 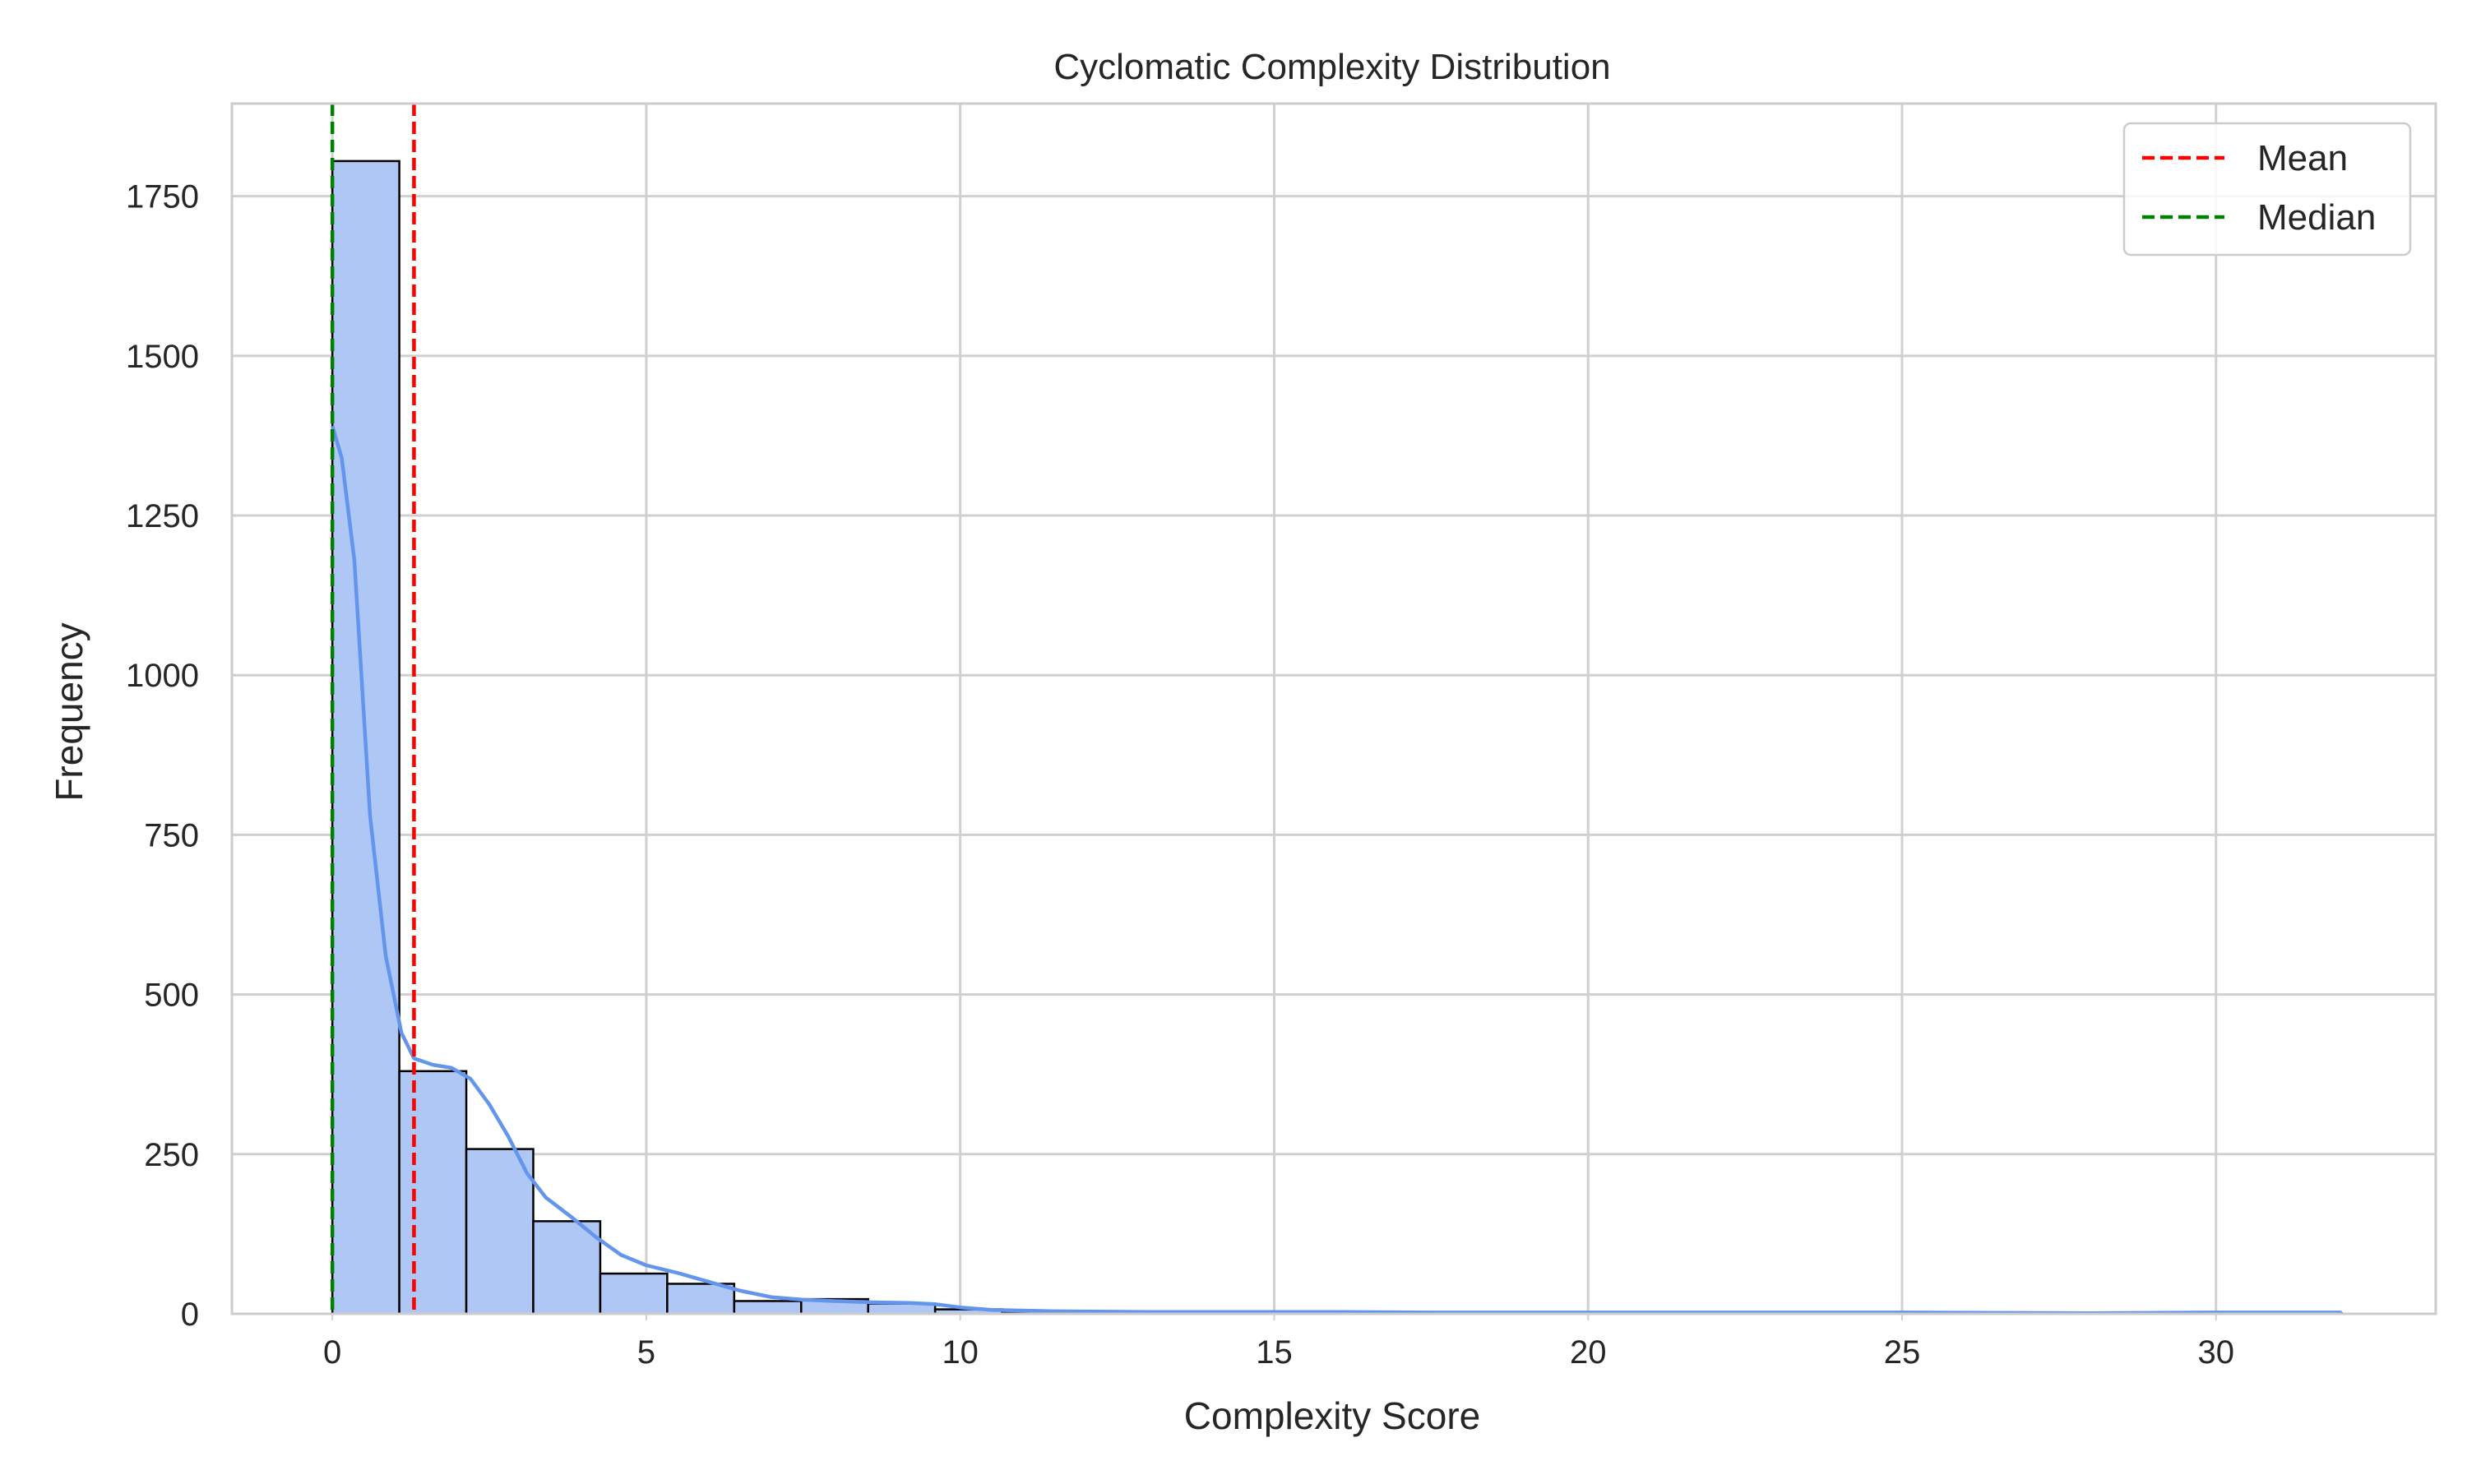 What do you see at coordinates (646, 1352) in the screenshot?
I see `x-tick-label: 5` at bounding box center [646, 1352].